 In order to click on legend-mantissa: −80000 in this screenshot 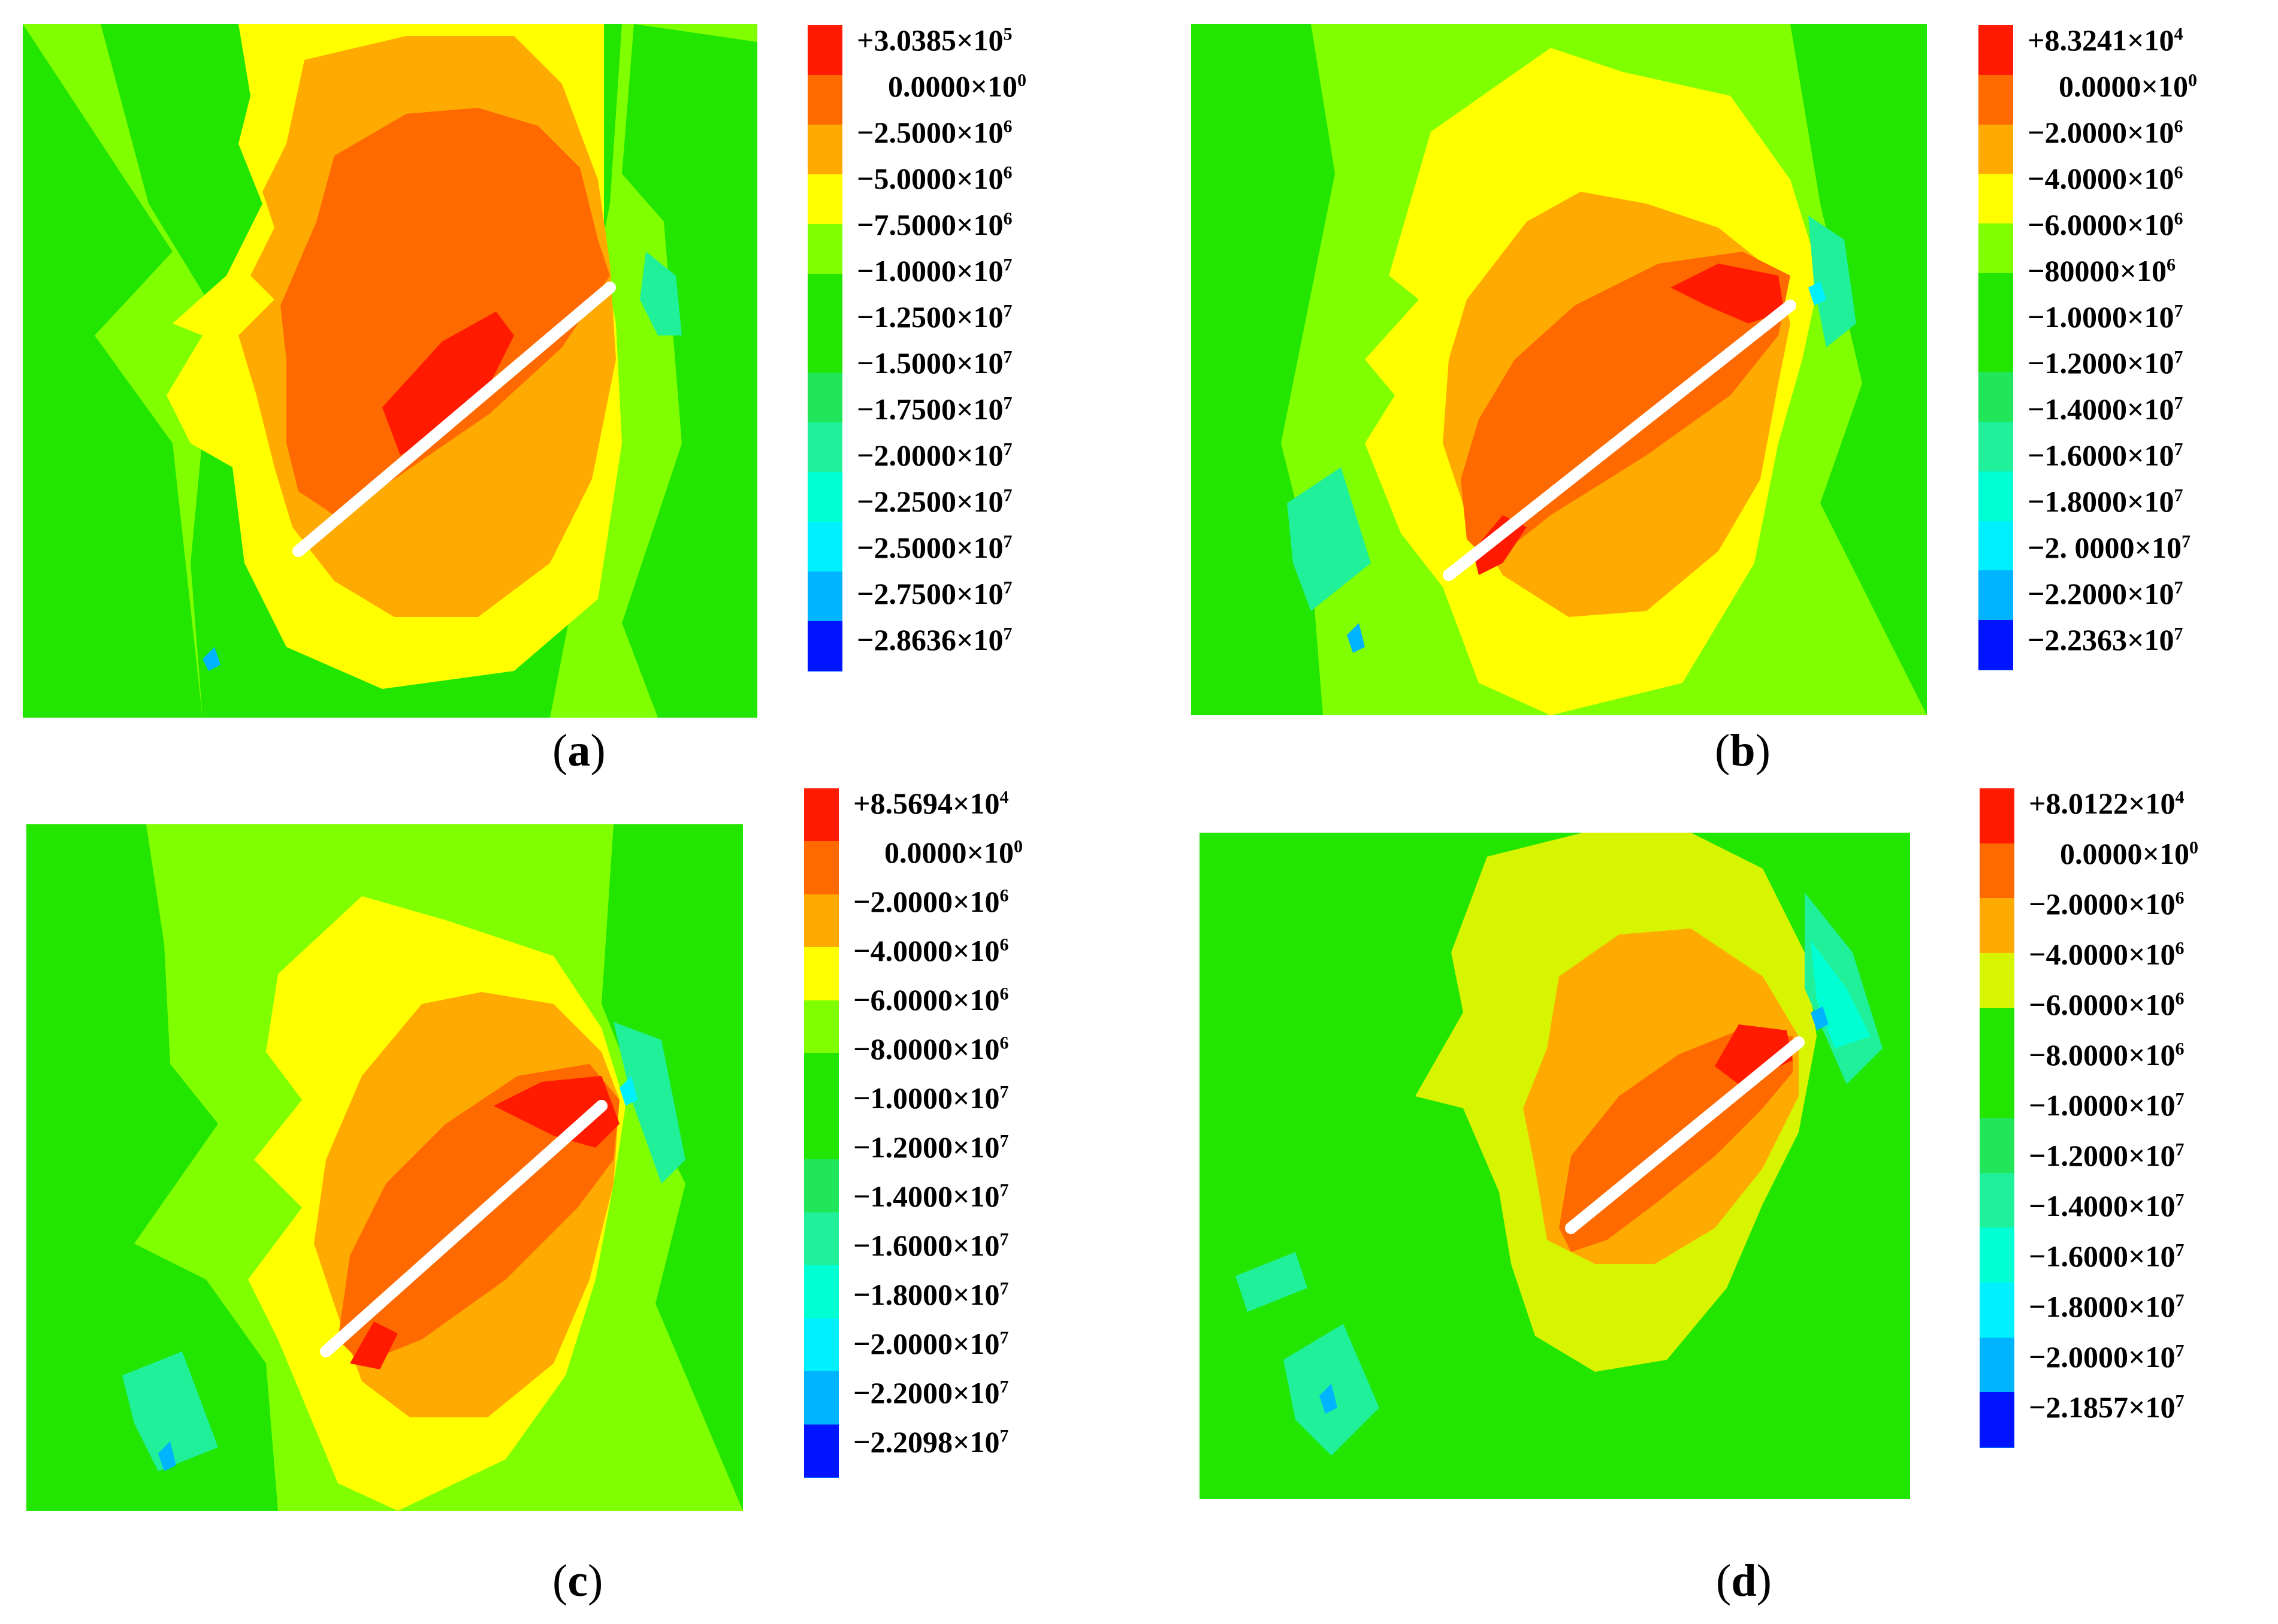, I will do `click(2074, 271)`.